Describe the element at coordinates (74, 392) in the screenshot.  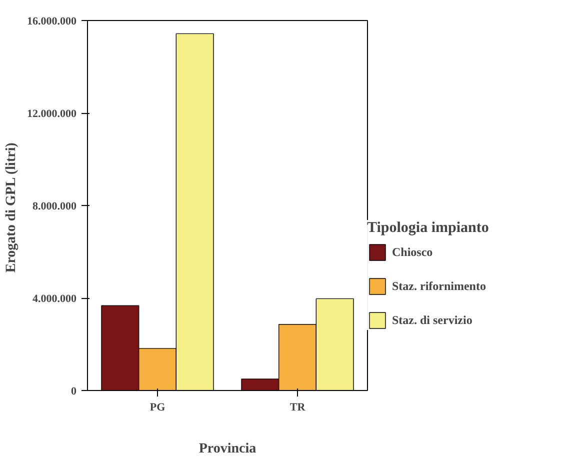
I see `y-tick-label: 0` at that location.